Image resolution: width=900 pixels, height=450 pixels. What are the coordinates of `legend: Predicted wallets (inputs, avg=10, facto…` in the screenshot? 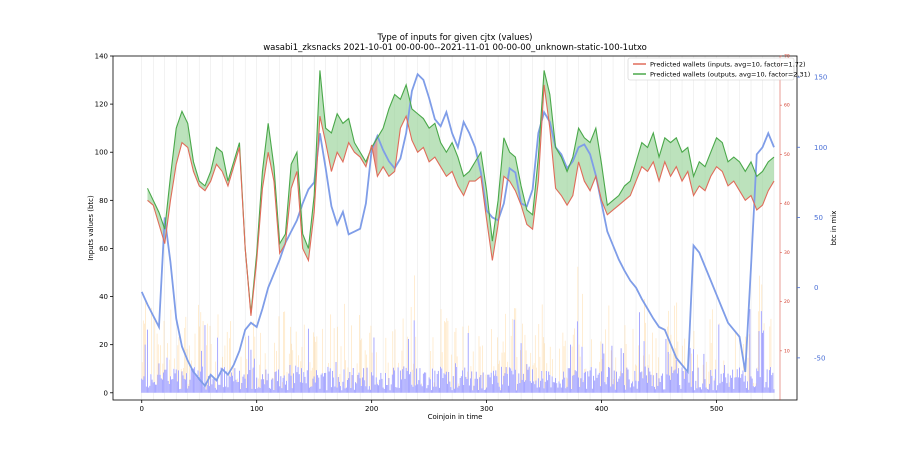 It's located at (718, 69).